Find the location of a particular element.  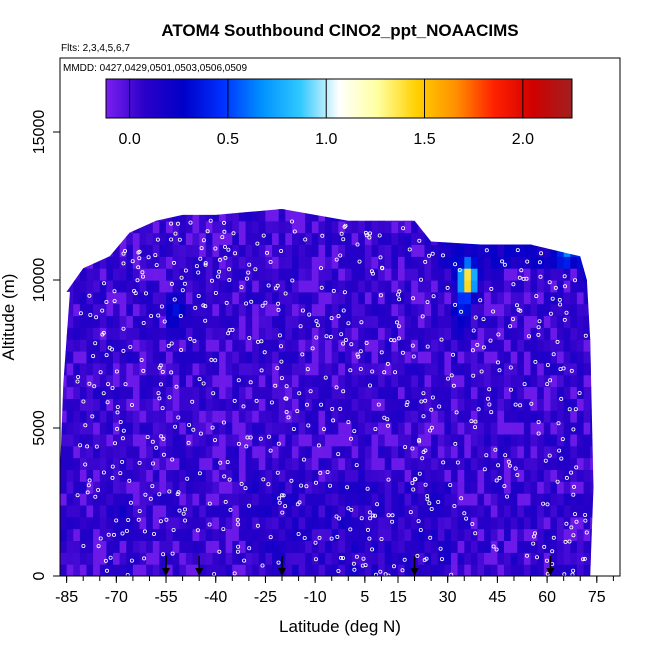

x-tick-label-6: 5 is located at coordinates (364, 597).